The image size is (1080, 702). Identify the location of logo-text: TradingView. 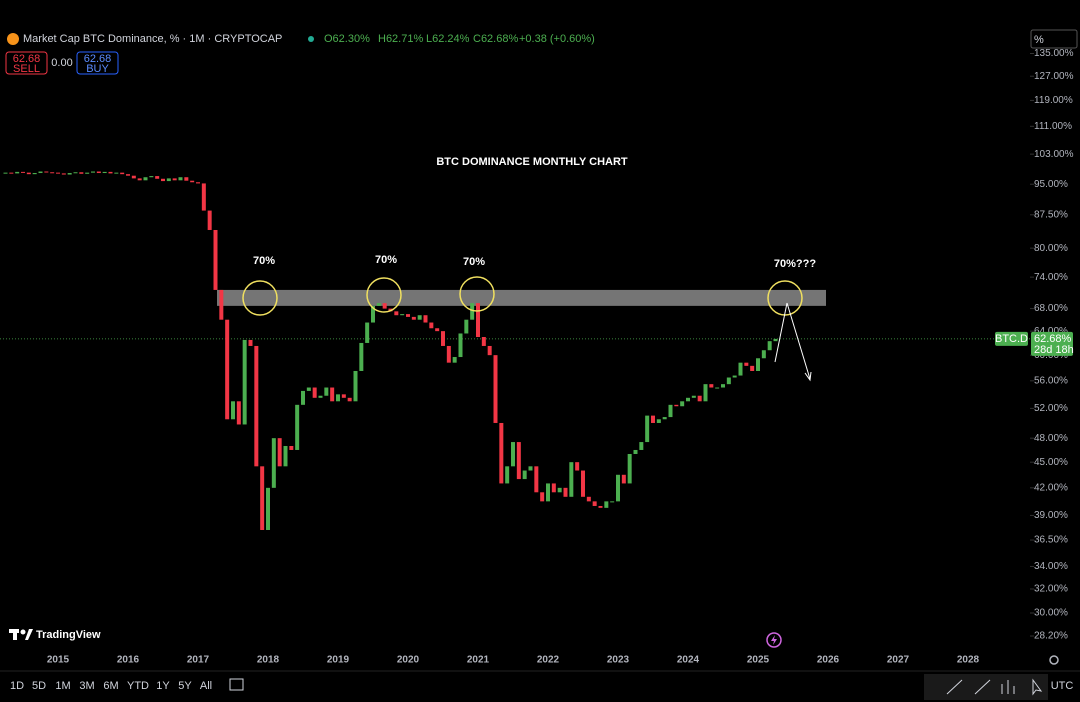
(68, 635).